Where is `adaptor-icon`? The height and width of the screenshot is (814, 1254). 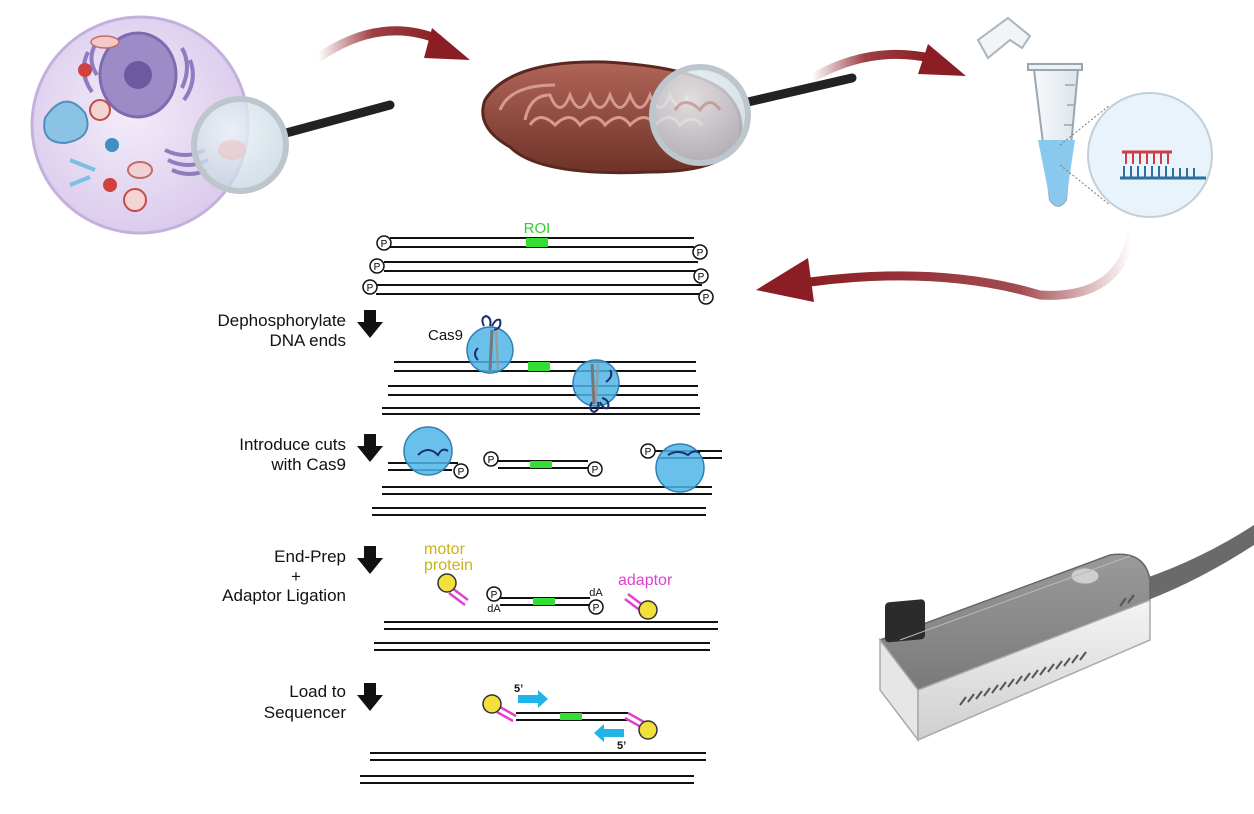
adaptor-icon is located at coordinates (641, 606).